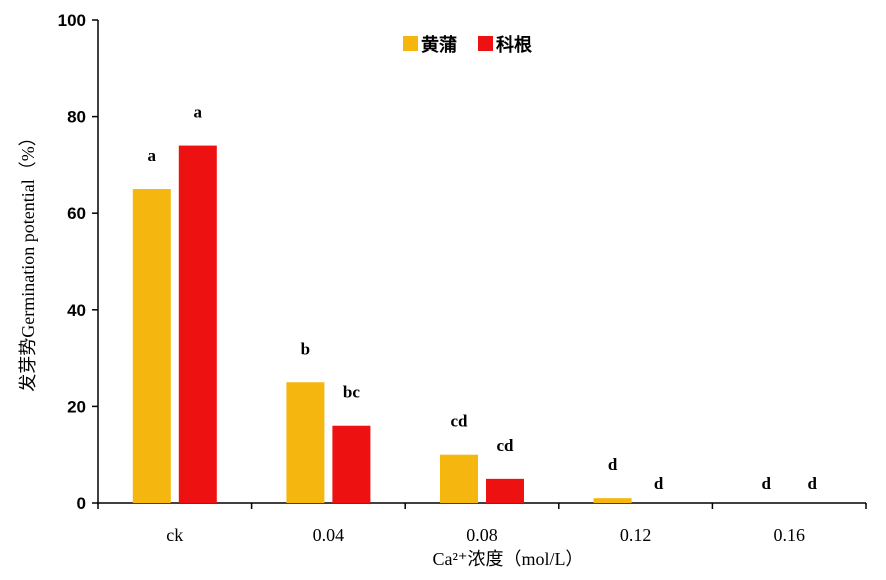 The width and height of the screenshot is (886, 580). I want to click on y-tick-label: 100, so click(72, 20).